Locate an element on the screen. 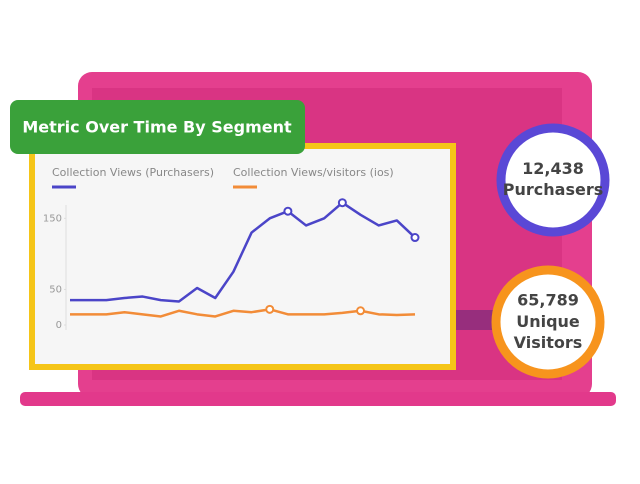  y-tick-label: 50 is located at coordinates (55, 289).